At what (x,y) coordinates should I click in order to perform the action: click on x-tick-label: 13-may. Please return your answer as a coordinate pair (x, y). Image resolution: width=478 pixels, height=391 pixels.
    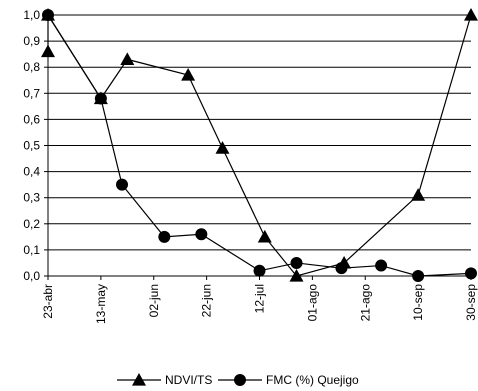
    Looking at the image, I should click on (101, 304).